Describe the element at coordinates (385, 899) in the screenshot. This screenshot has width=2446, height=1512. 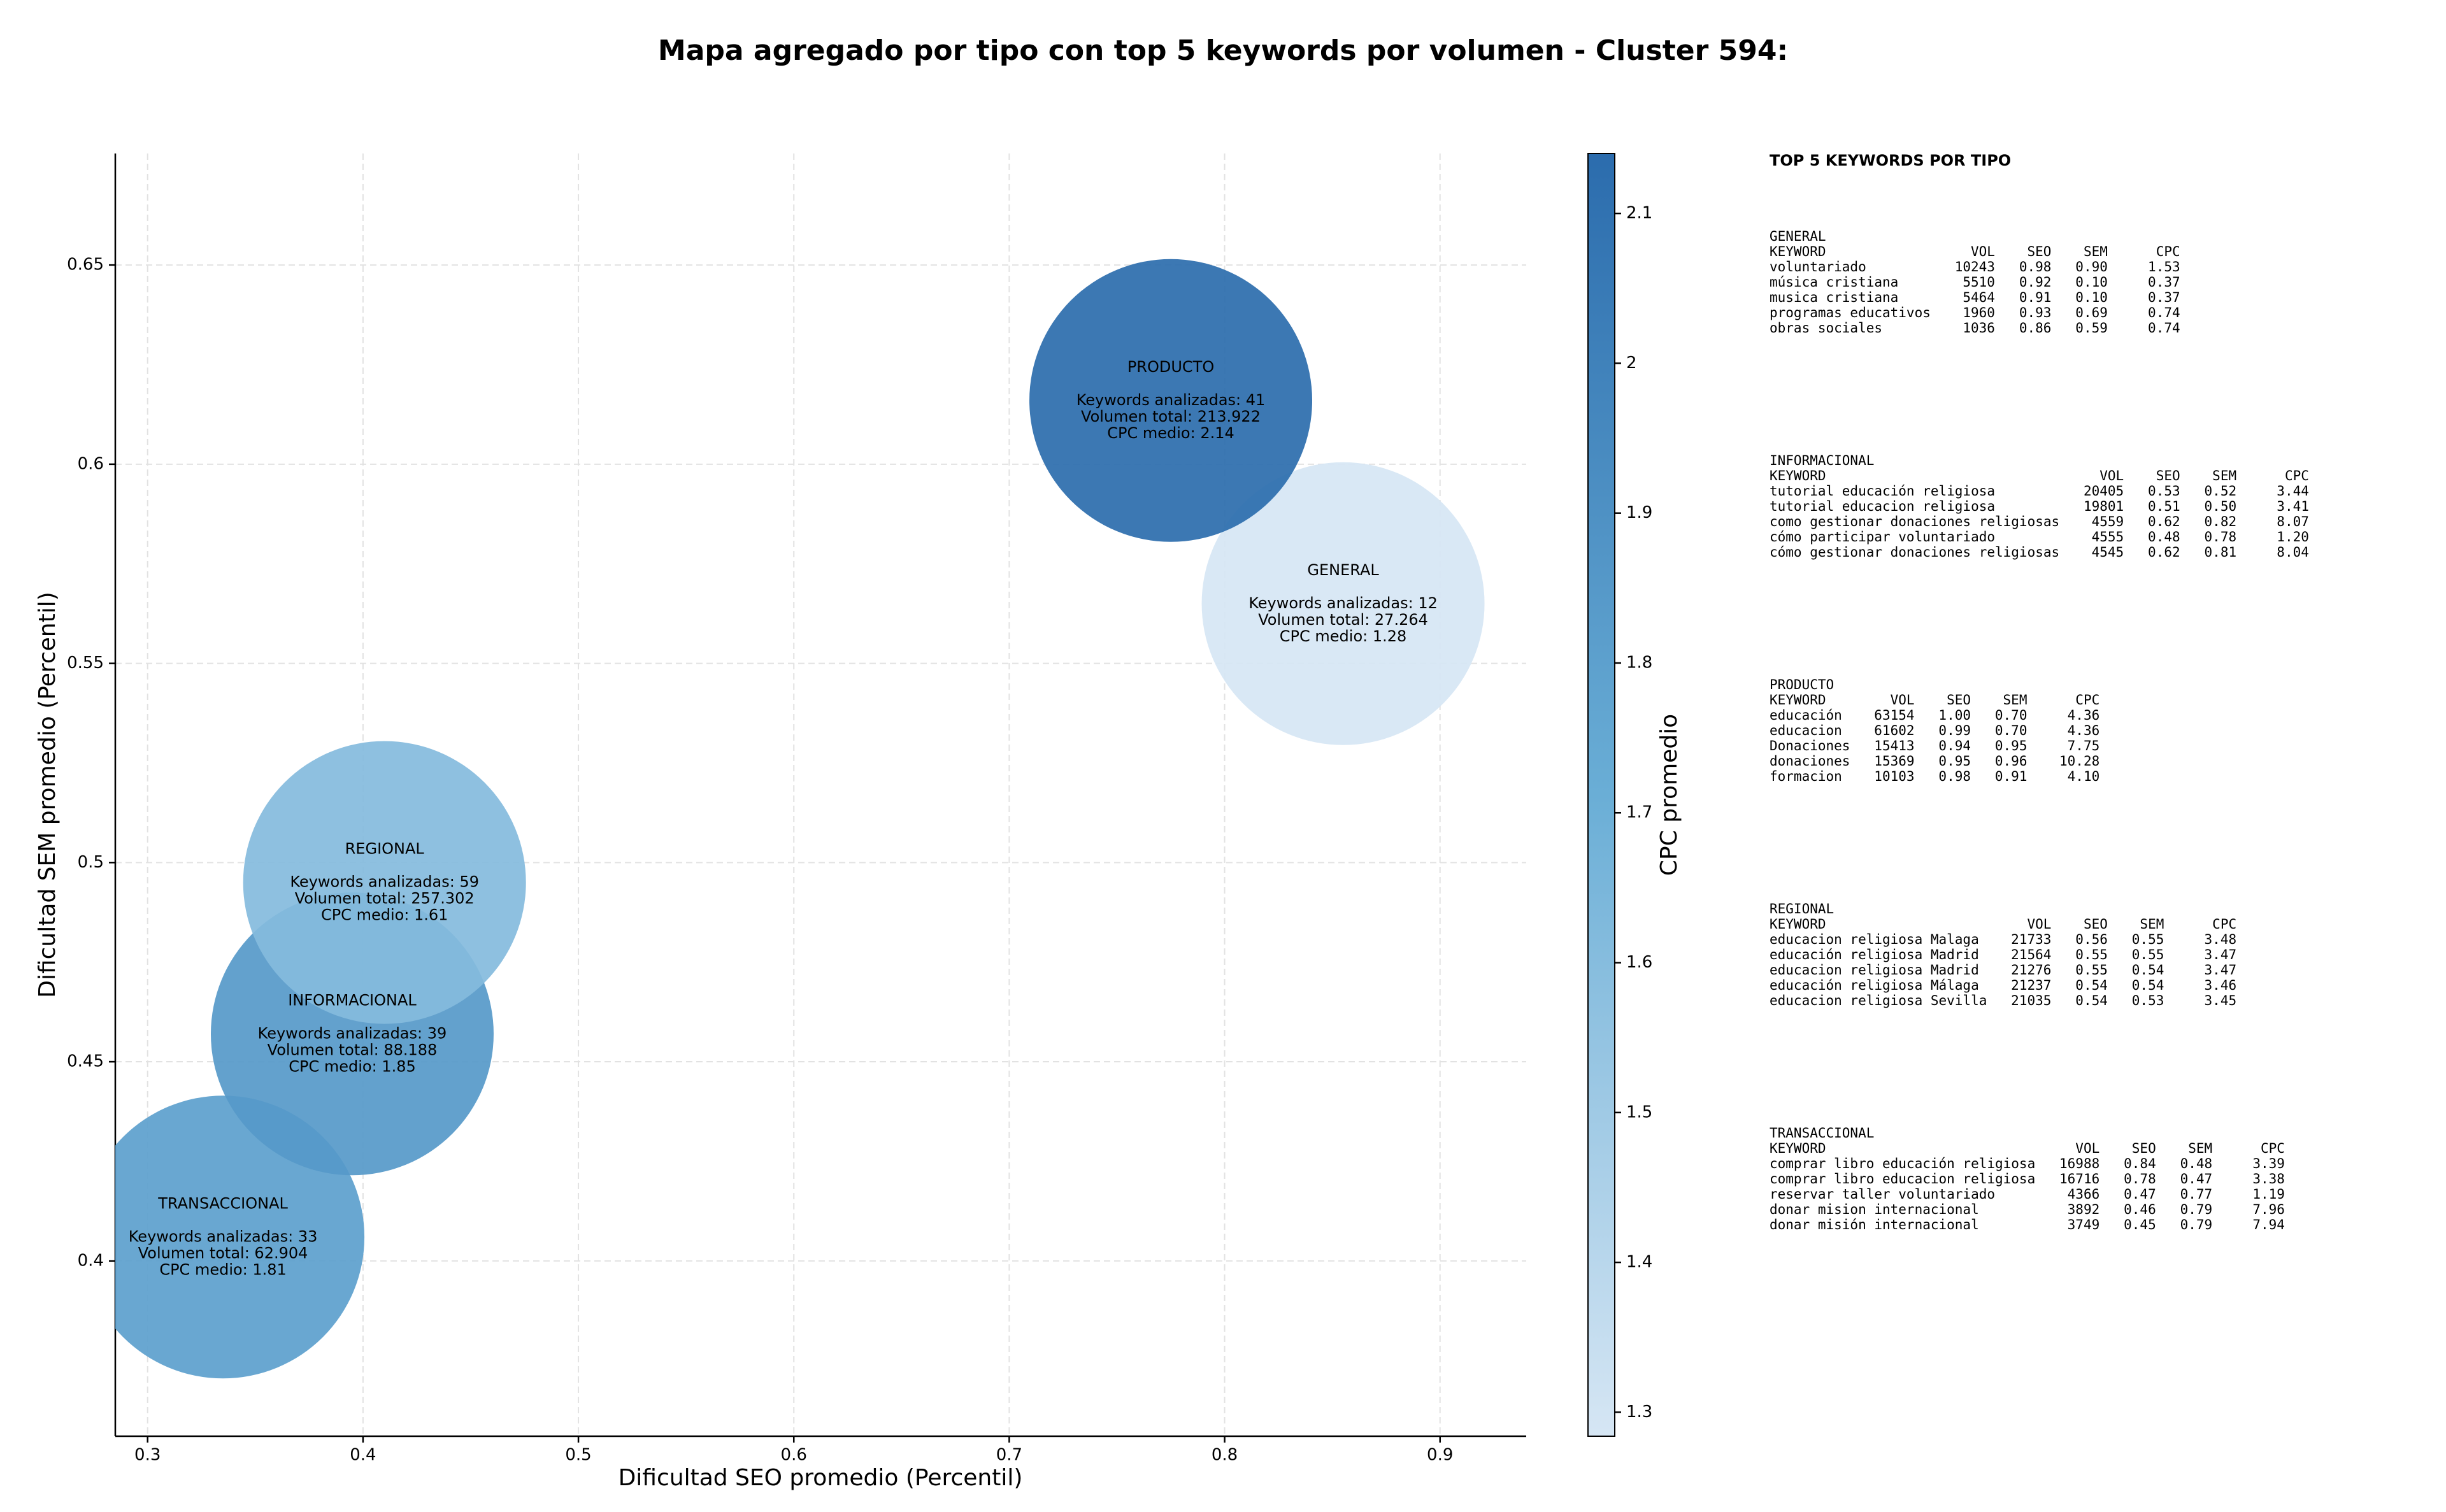
I see `bubble-label: Volumen total: 257.302` at that location.